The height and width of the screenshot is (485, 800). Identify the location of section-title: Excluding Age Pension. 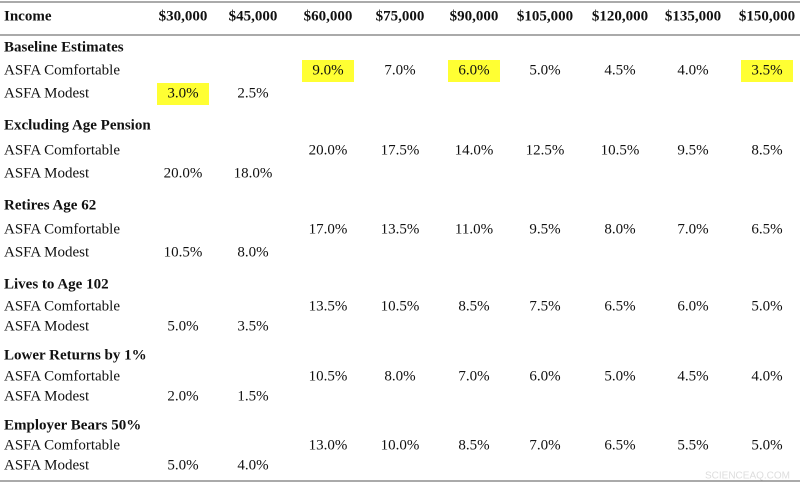
(77, 125).